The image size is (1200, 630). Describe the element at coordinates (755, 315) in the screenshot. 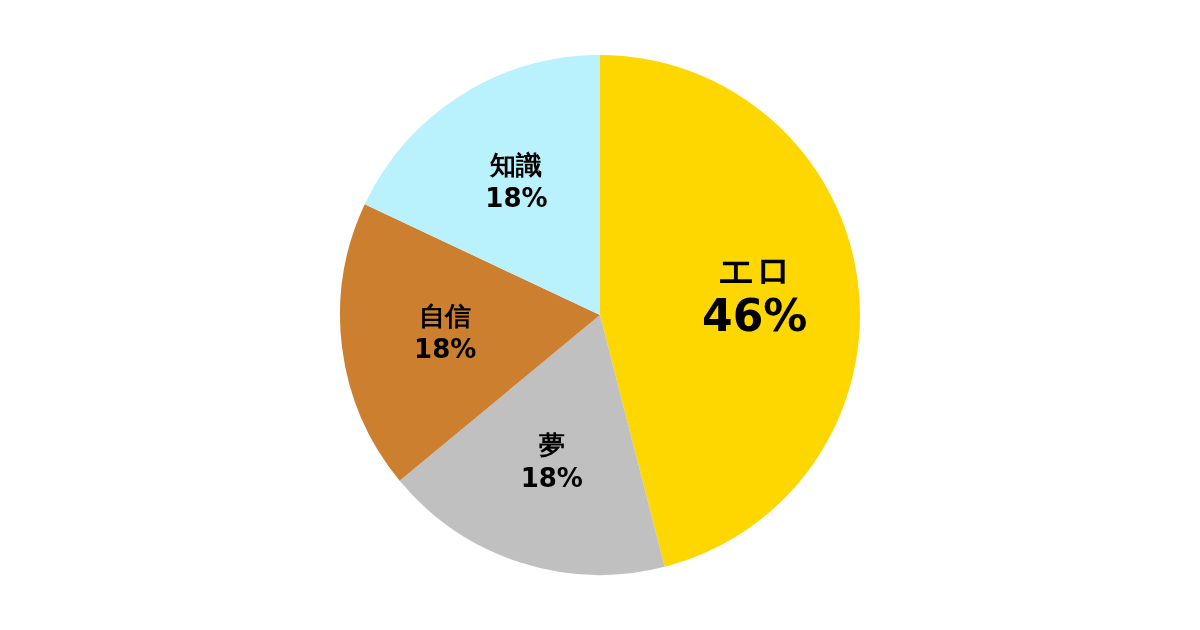

I see `data-label: 46%` at that location.